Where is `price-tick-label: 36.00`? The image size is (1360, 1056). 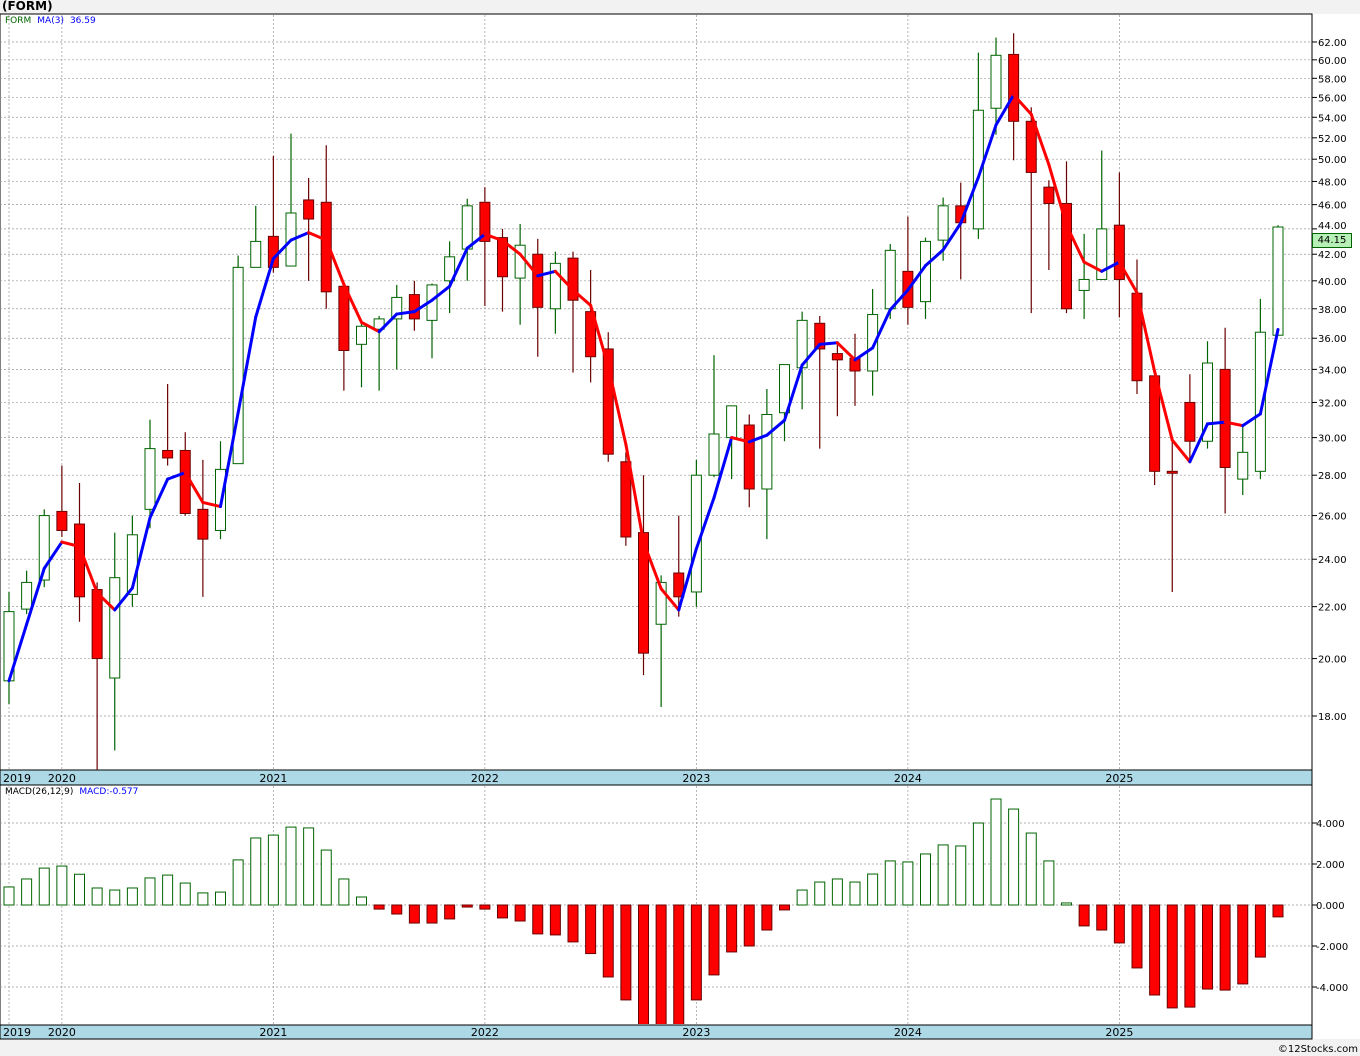
price-tick-label: 36.00 is located at coordinates (1332, 339).